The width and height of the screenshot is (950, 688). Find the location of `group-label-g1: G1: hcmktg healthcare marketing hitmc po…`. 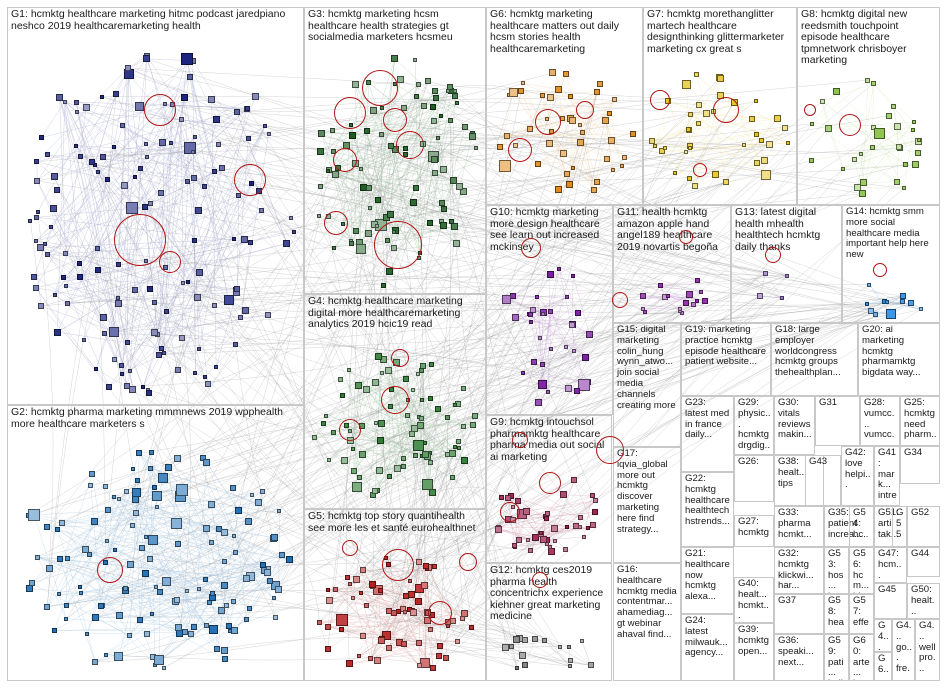

group-label-g1: G1: hcmktg healthcare marketing hitmc po… is located at coordinates (150, 20).